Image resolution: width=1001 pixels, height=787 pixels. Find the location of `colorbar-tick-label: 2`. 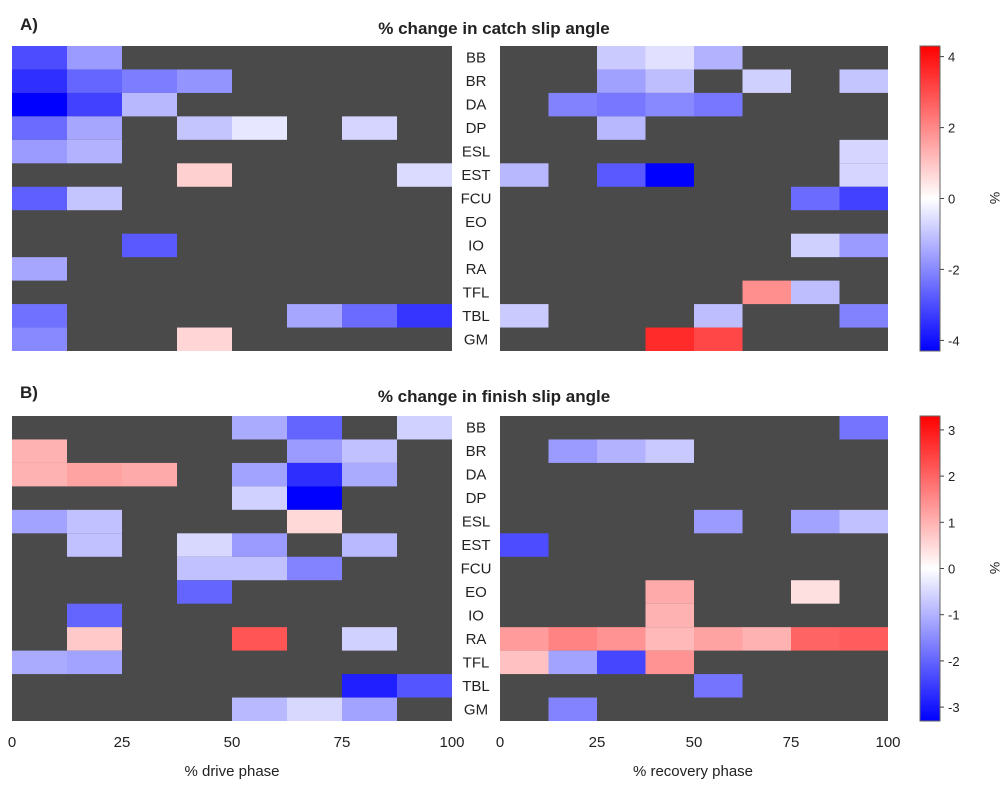

colorbar-tick-label: 2 is located at coordinates (951, 128).